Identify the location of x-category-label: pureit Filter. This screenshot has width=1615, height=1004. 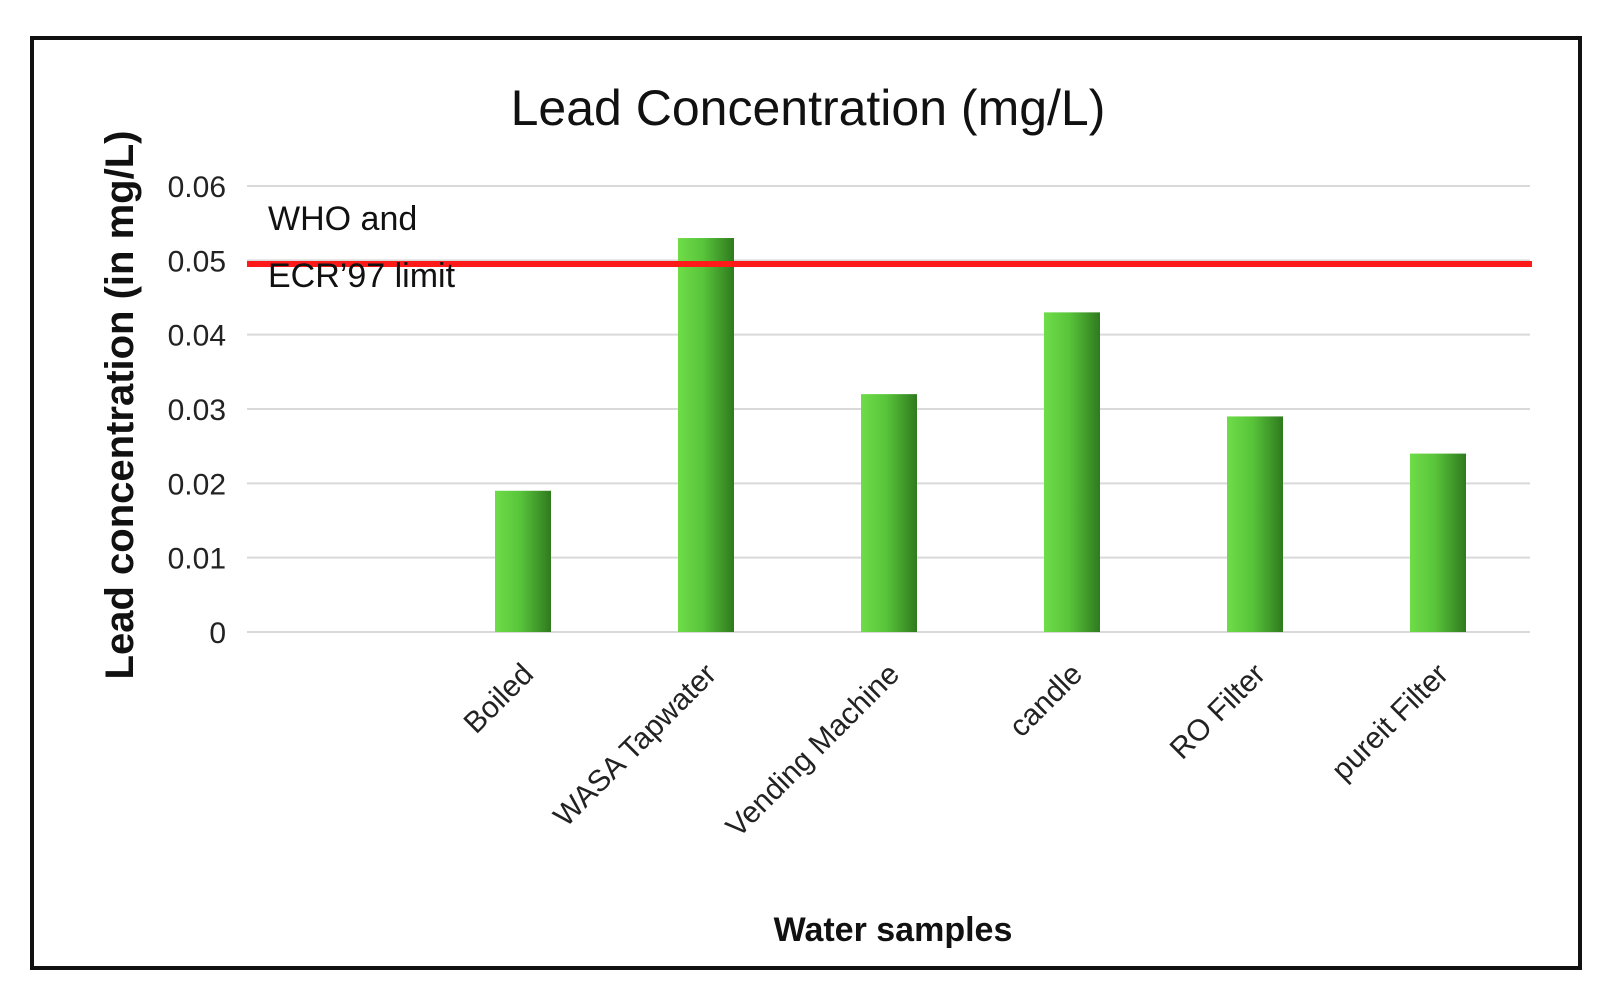
(1390, 722).